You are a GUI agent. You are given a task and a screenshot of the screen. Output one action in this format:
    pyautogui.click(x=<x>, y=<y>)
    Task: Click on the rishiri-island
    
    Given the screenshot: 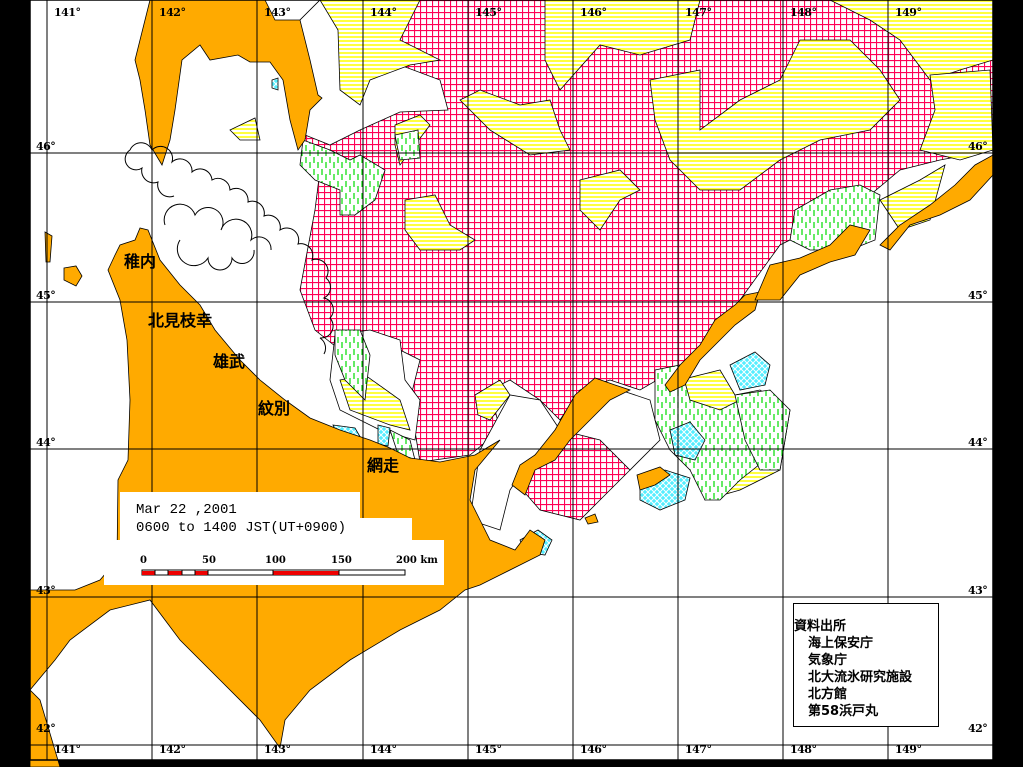 What is the action you would take?
    pyautogui.click(x=73, y=276)
    